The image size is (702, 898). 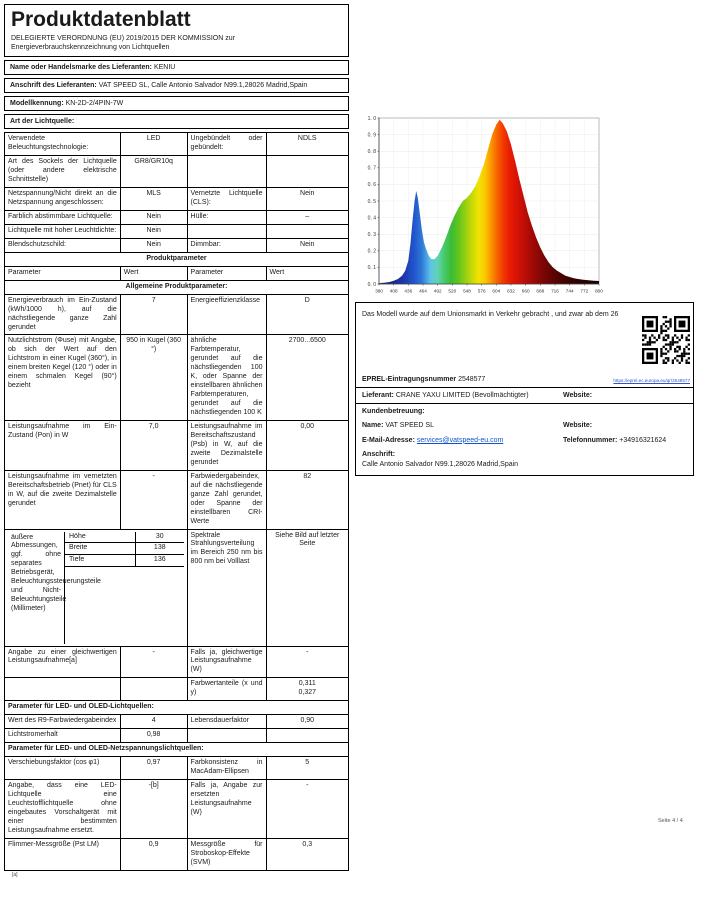 I want to click on light-source-type-label: Art der Lichtquelle:, so click(x=42, y=122).